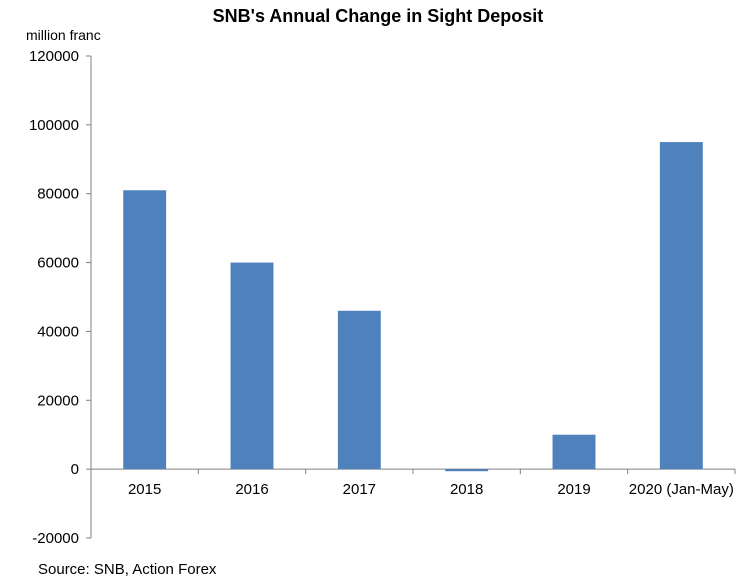 This screenshot has height=583, width=756. What do you see at coordinates (144, 489) in the screenshot?
I see `x-tick-label: 2015` at bounding box center [144, 489].